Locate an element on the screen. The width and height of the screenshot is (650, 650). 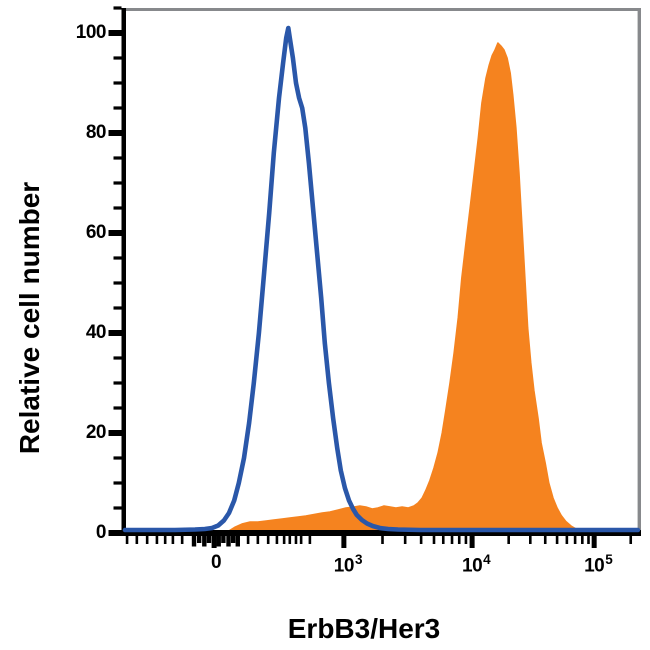
x-tick-label-105: 10⁵ is located at coordinates (598, 564).